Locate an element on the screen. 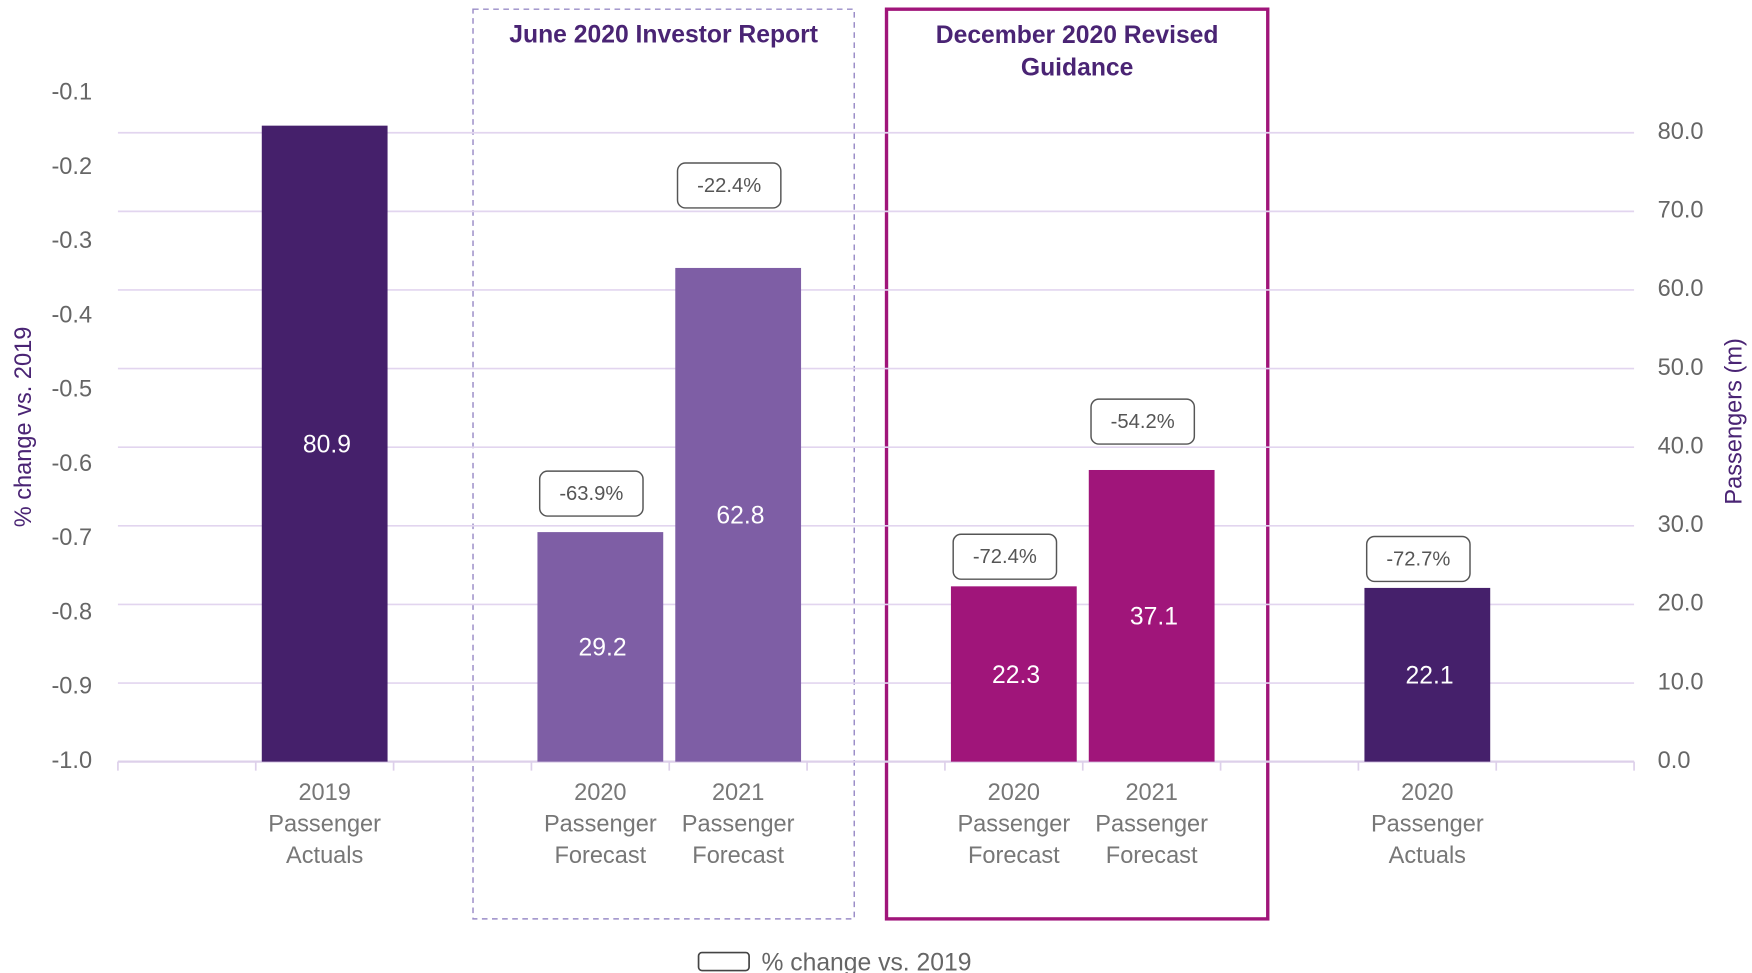  y-tick-label: -0.1 is located at coordinates (71, 92).